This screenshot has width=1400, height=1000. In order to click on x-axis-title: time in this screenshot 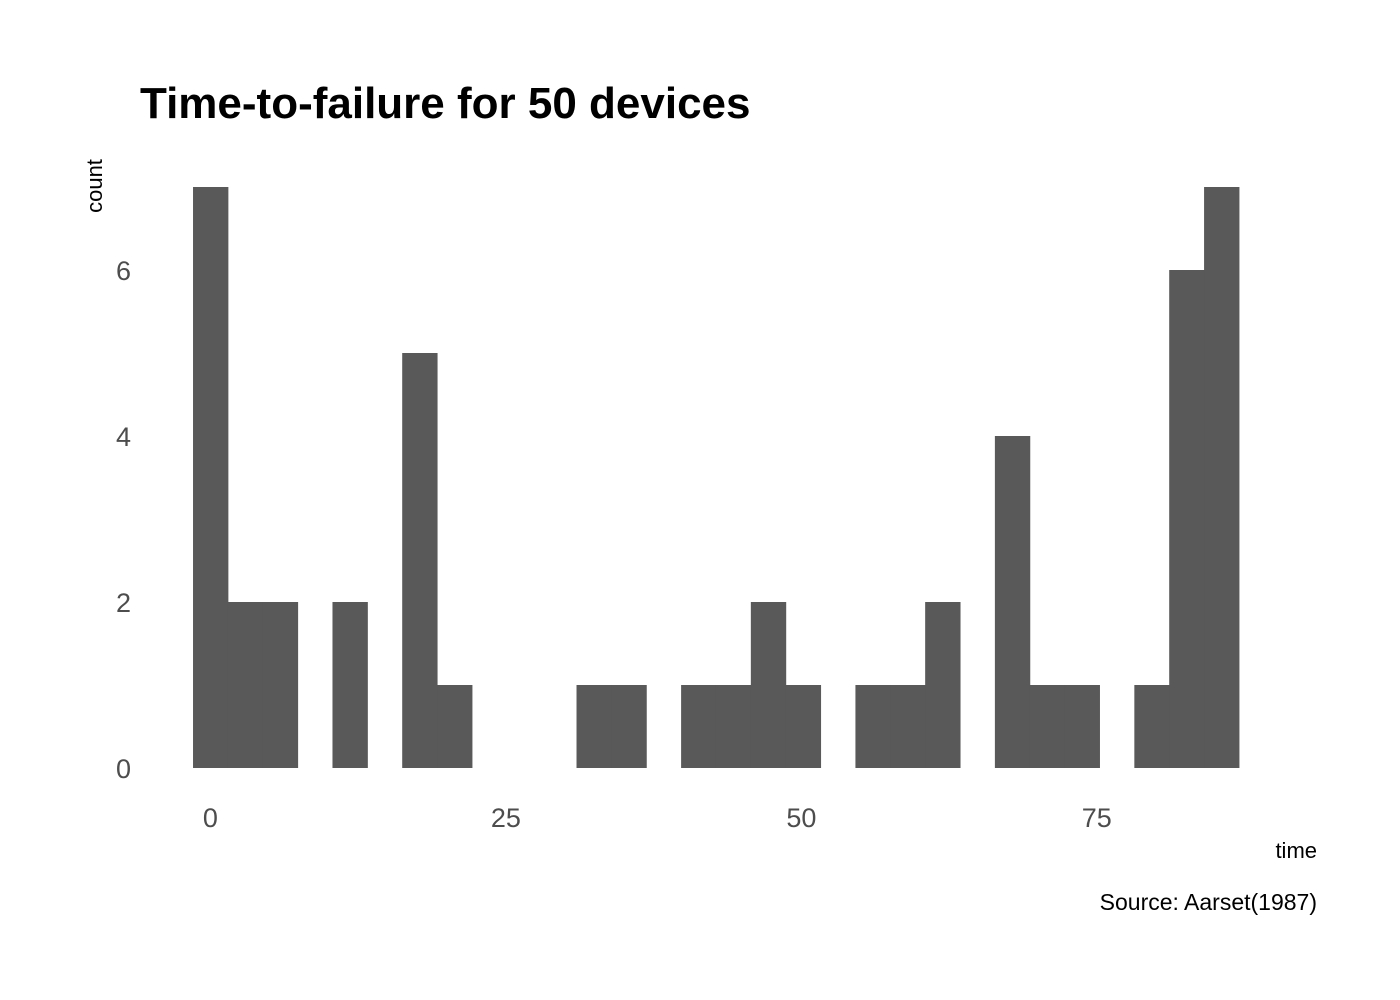, I will do `click(1296, 850)`.